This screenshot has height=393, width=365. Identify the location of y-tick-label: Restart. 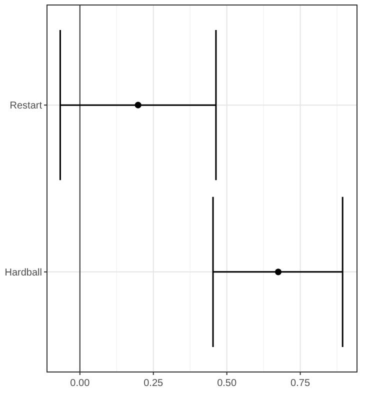
(26, 106).